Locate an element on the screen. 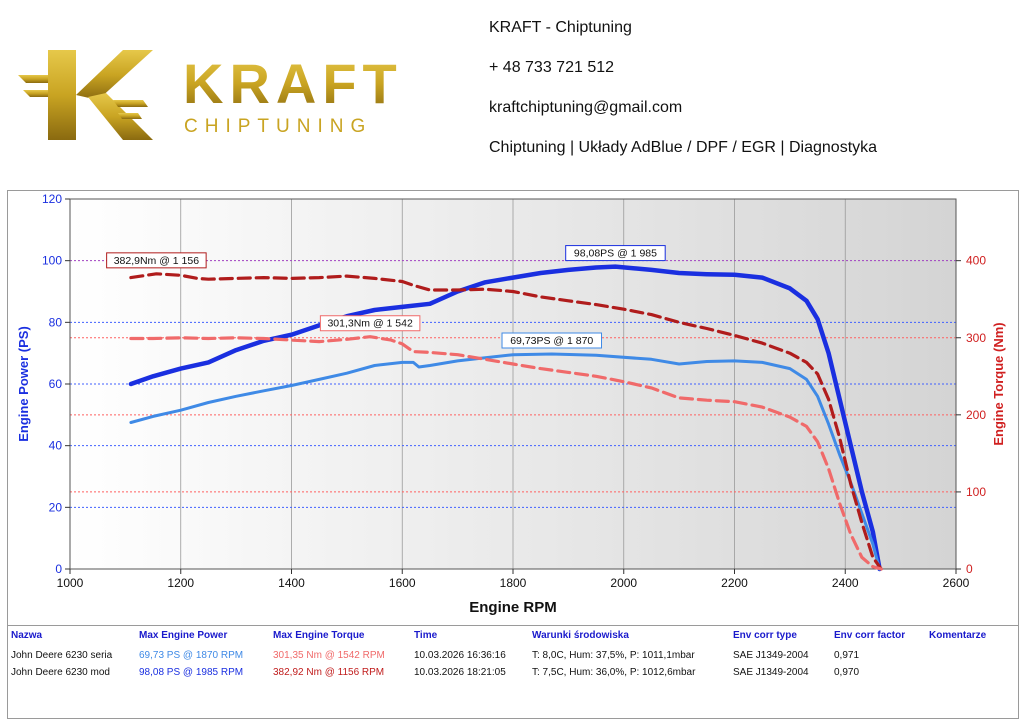  header-time: Time is located at coordinates (426, 635).